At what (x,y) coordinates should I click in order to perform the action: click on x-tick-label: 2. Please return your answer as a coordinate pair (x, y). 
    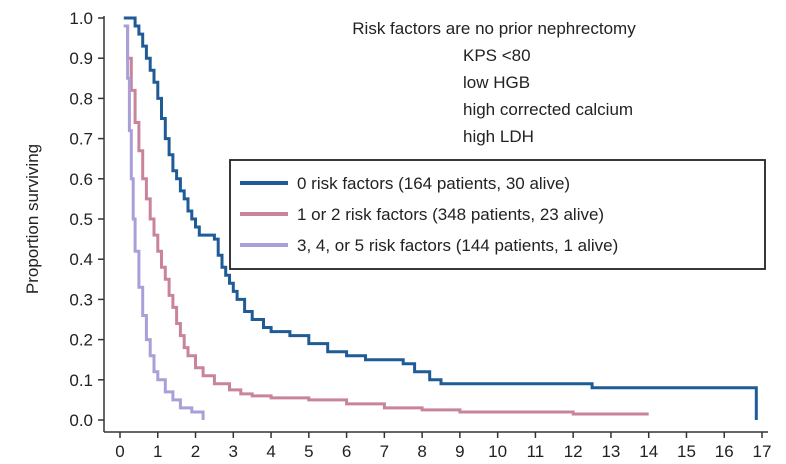
    Looking at the image, I should click on (195, 451).